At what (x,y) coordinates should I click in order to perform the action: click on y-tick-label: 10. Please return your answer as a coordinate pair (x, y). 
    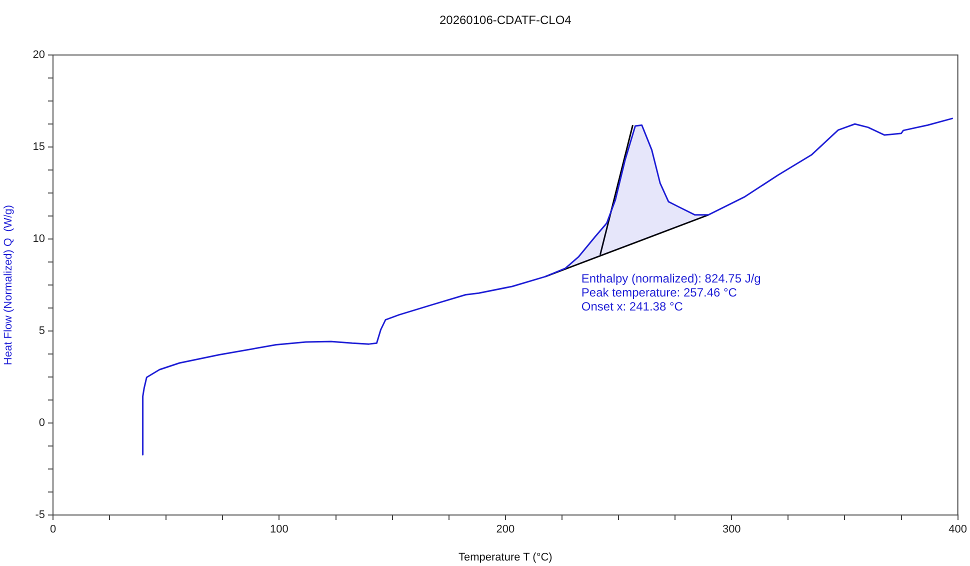
    Looking at the image, I should click on (38, 239).